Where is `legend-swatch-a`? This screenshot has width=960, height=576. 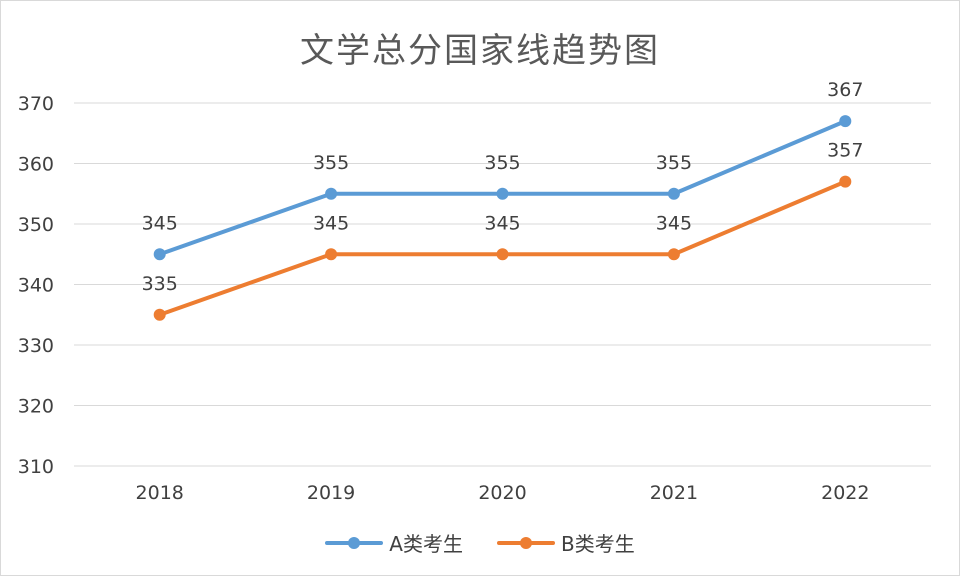
legend-swatch-a is located at coordinates (354, 543).